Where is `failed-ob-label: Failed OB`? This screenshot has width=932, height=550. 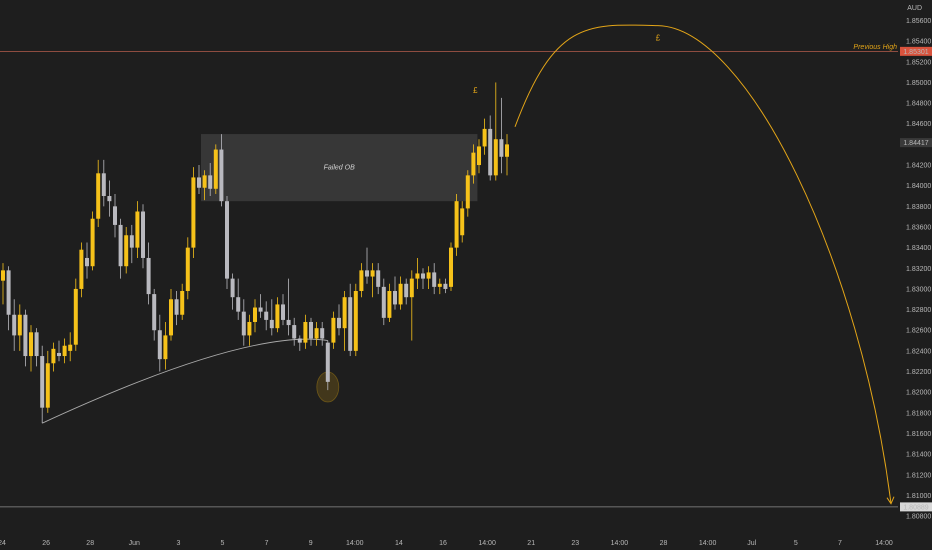
failed-ob-label: Failed OB is located at coordinates (339, 168).